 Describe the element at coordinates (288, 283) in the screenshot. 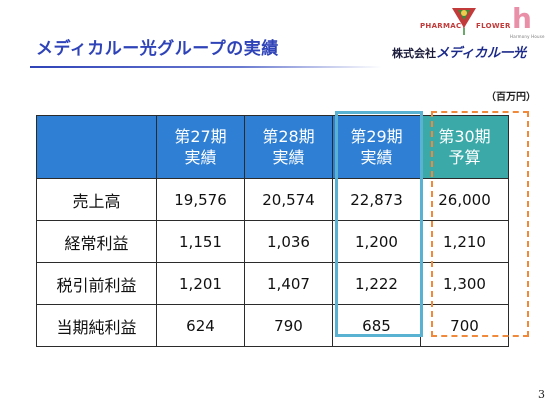

I see `table-cell: 1,407` at that location.